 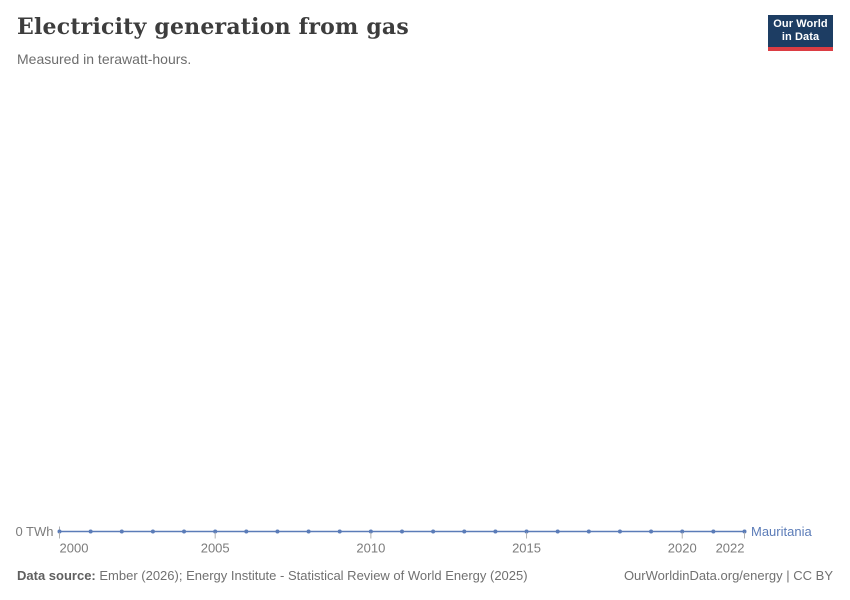 What do you see at coordinates (682, 548) in the screenshot?
I see `x-axis-tick-label: 2020` at bounding box center [682, 548].